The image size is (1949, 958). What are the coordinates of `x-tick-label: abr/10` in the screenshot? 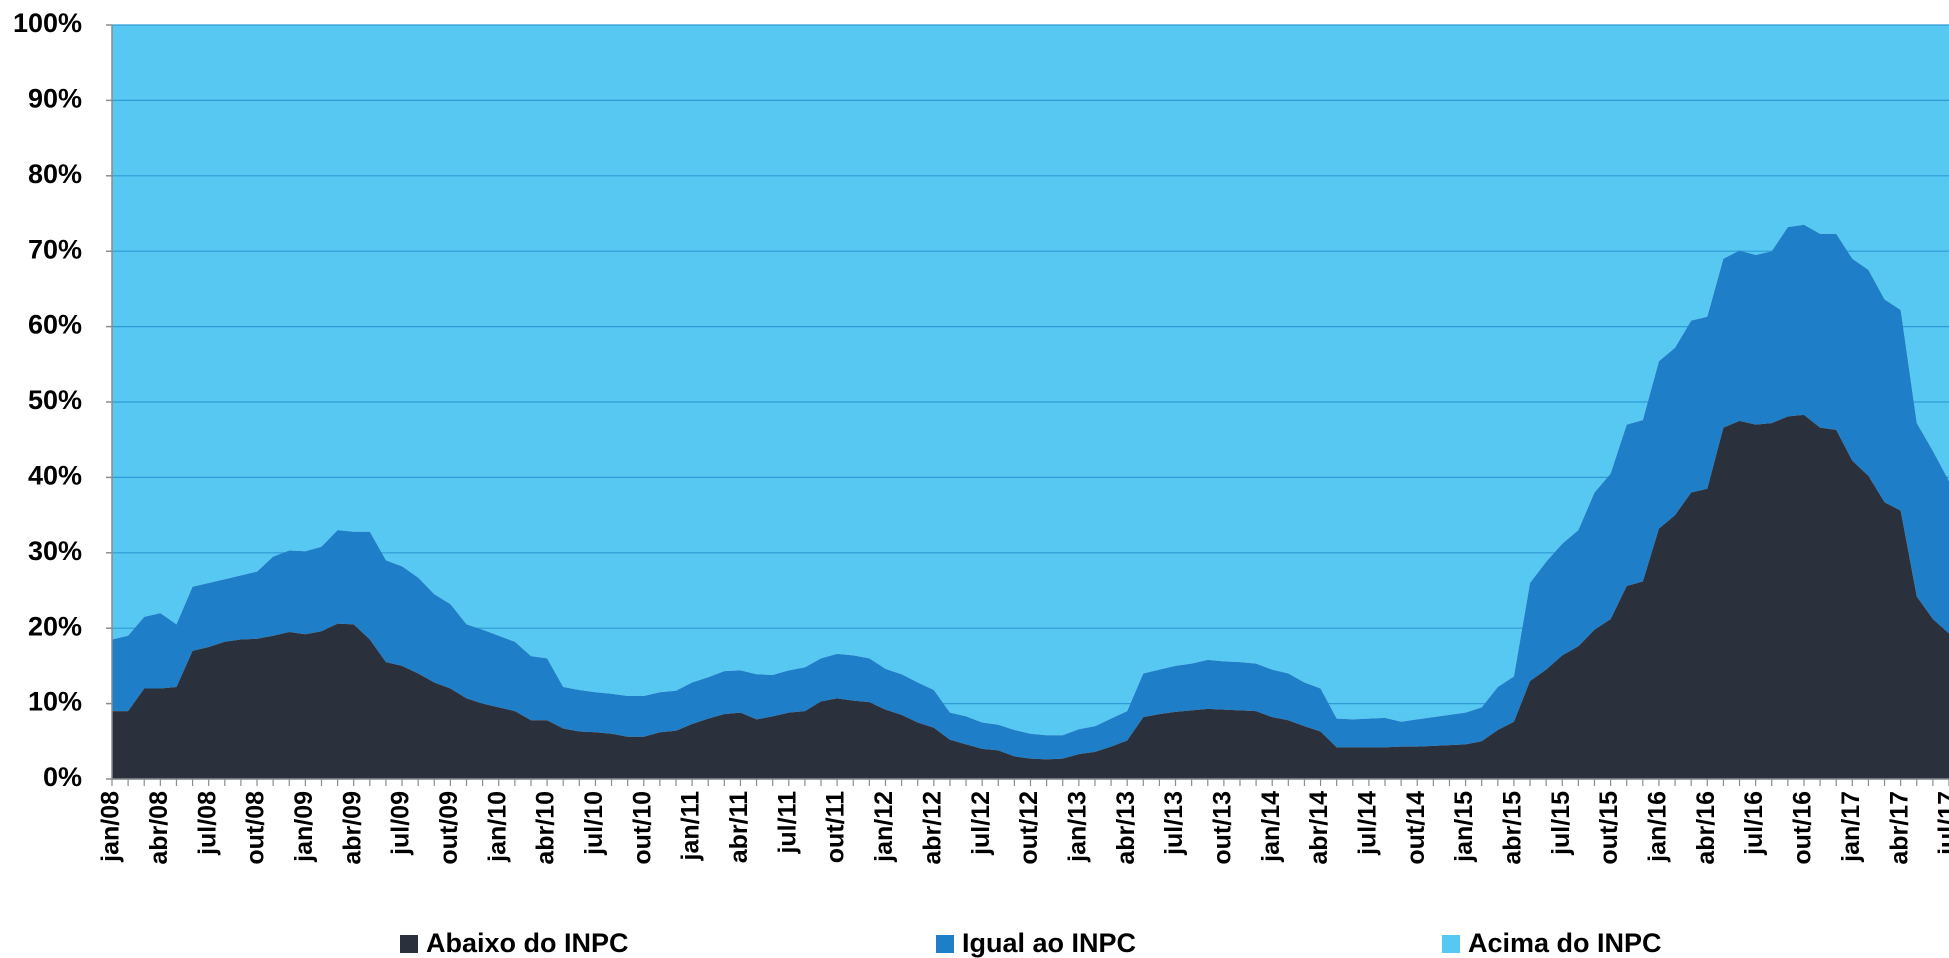 It's located at (546, 828).